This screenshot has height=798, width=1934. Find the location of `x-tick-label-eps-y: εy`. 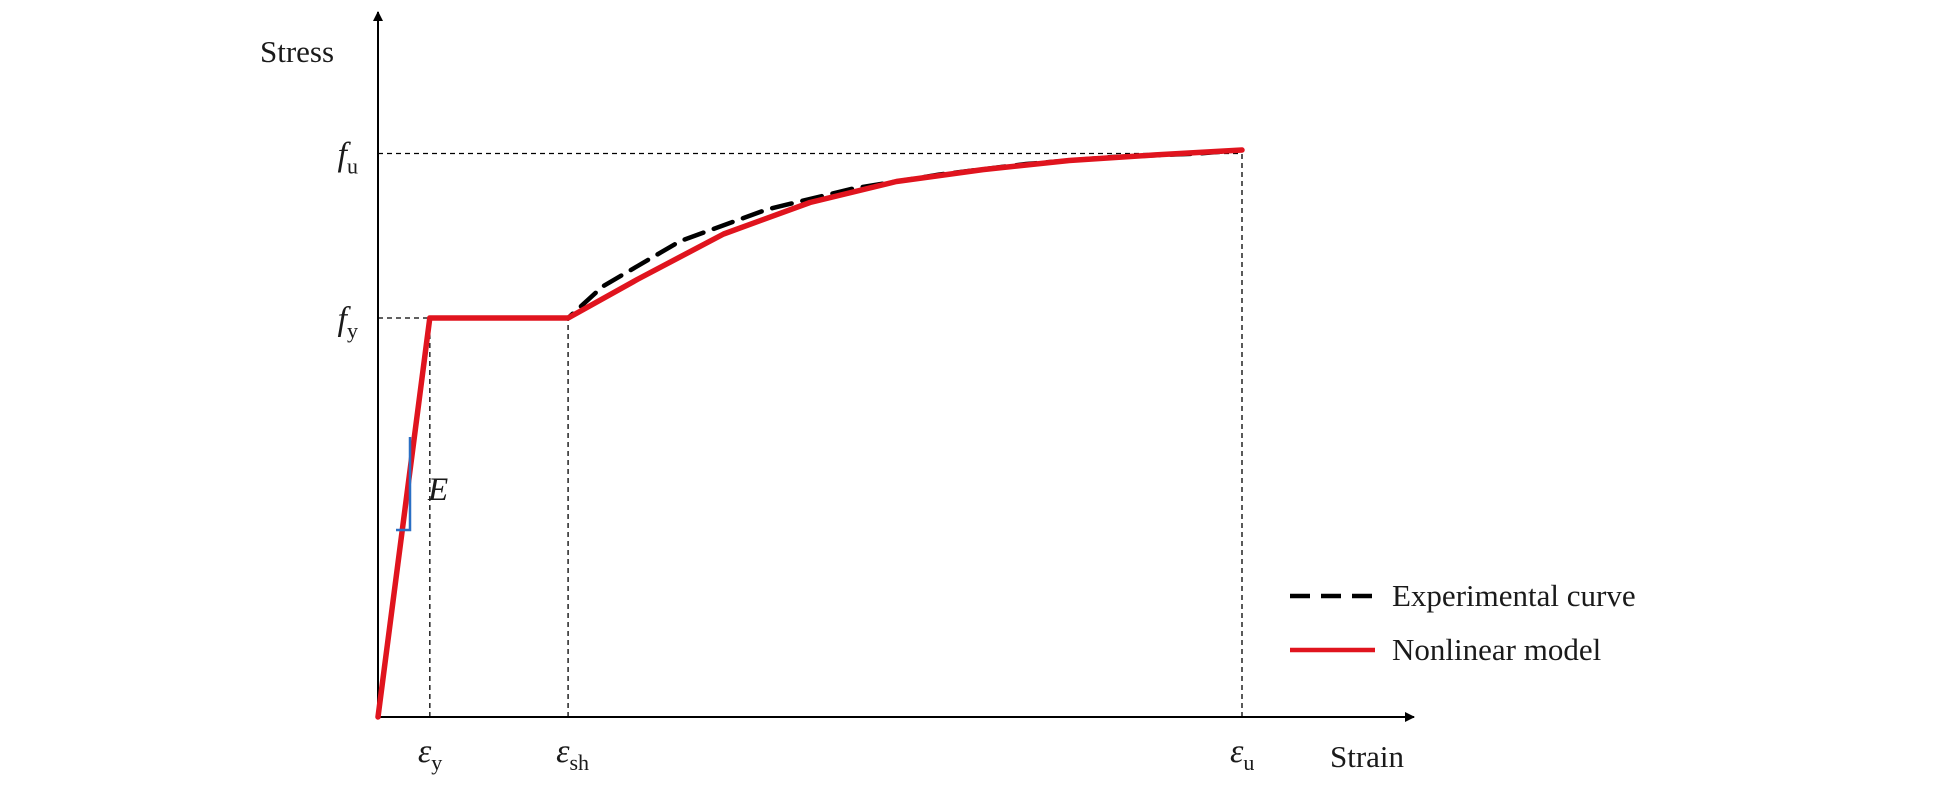

x-tick-label-eps-y: εy is located at coordinates (430, 754).